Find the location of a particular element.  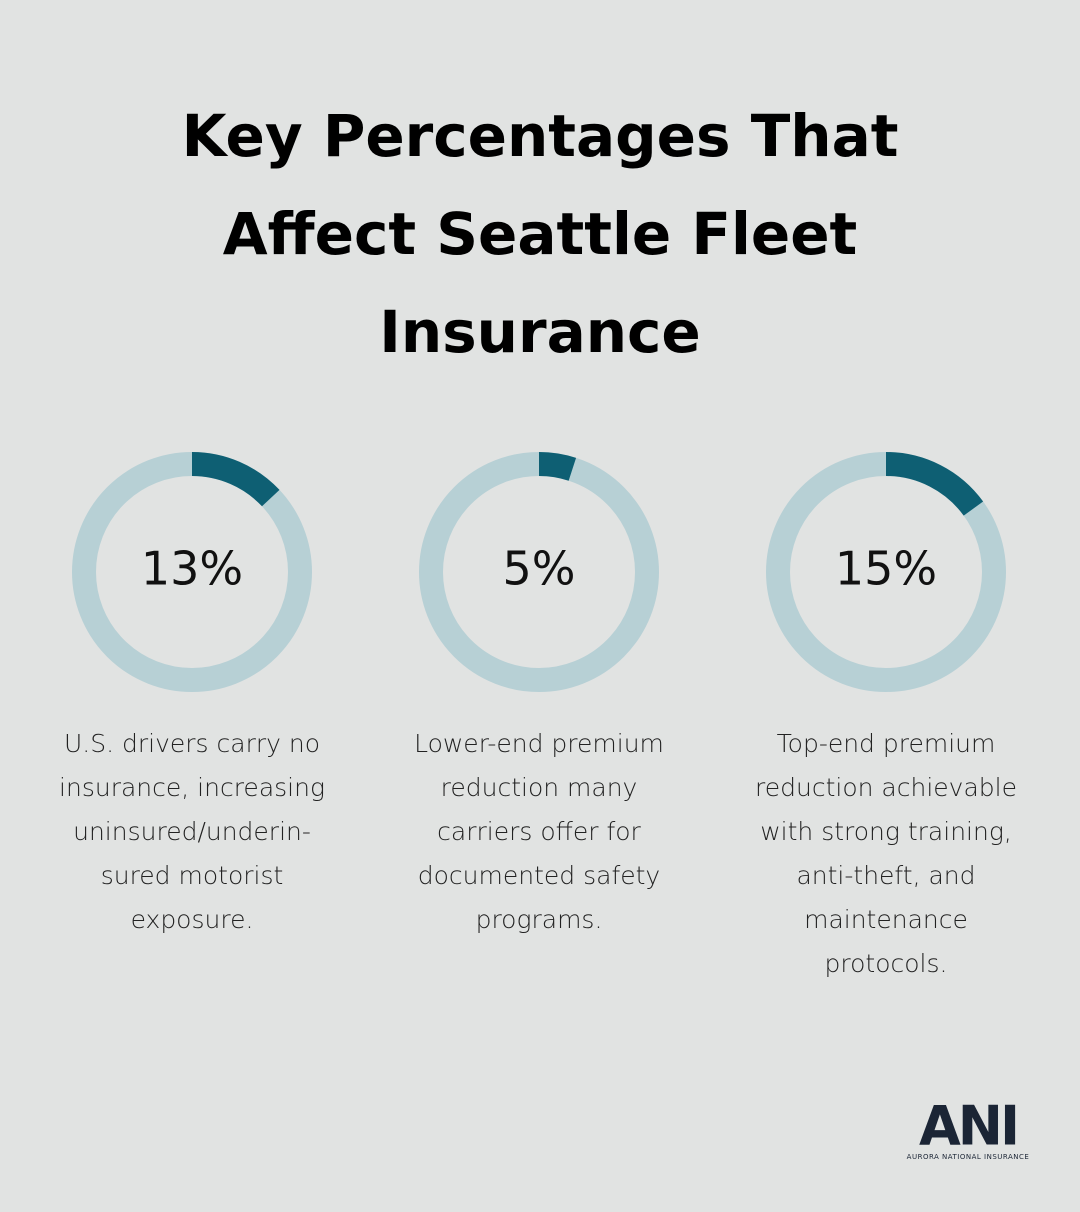

description-line: reduction many is located at coordinates (539, 787).